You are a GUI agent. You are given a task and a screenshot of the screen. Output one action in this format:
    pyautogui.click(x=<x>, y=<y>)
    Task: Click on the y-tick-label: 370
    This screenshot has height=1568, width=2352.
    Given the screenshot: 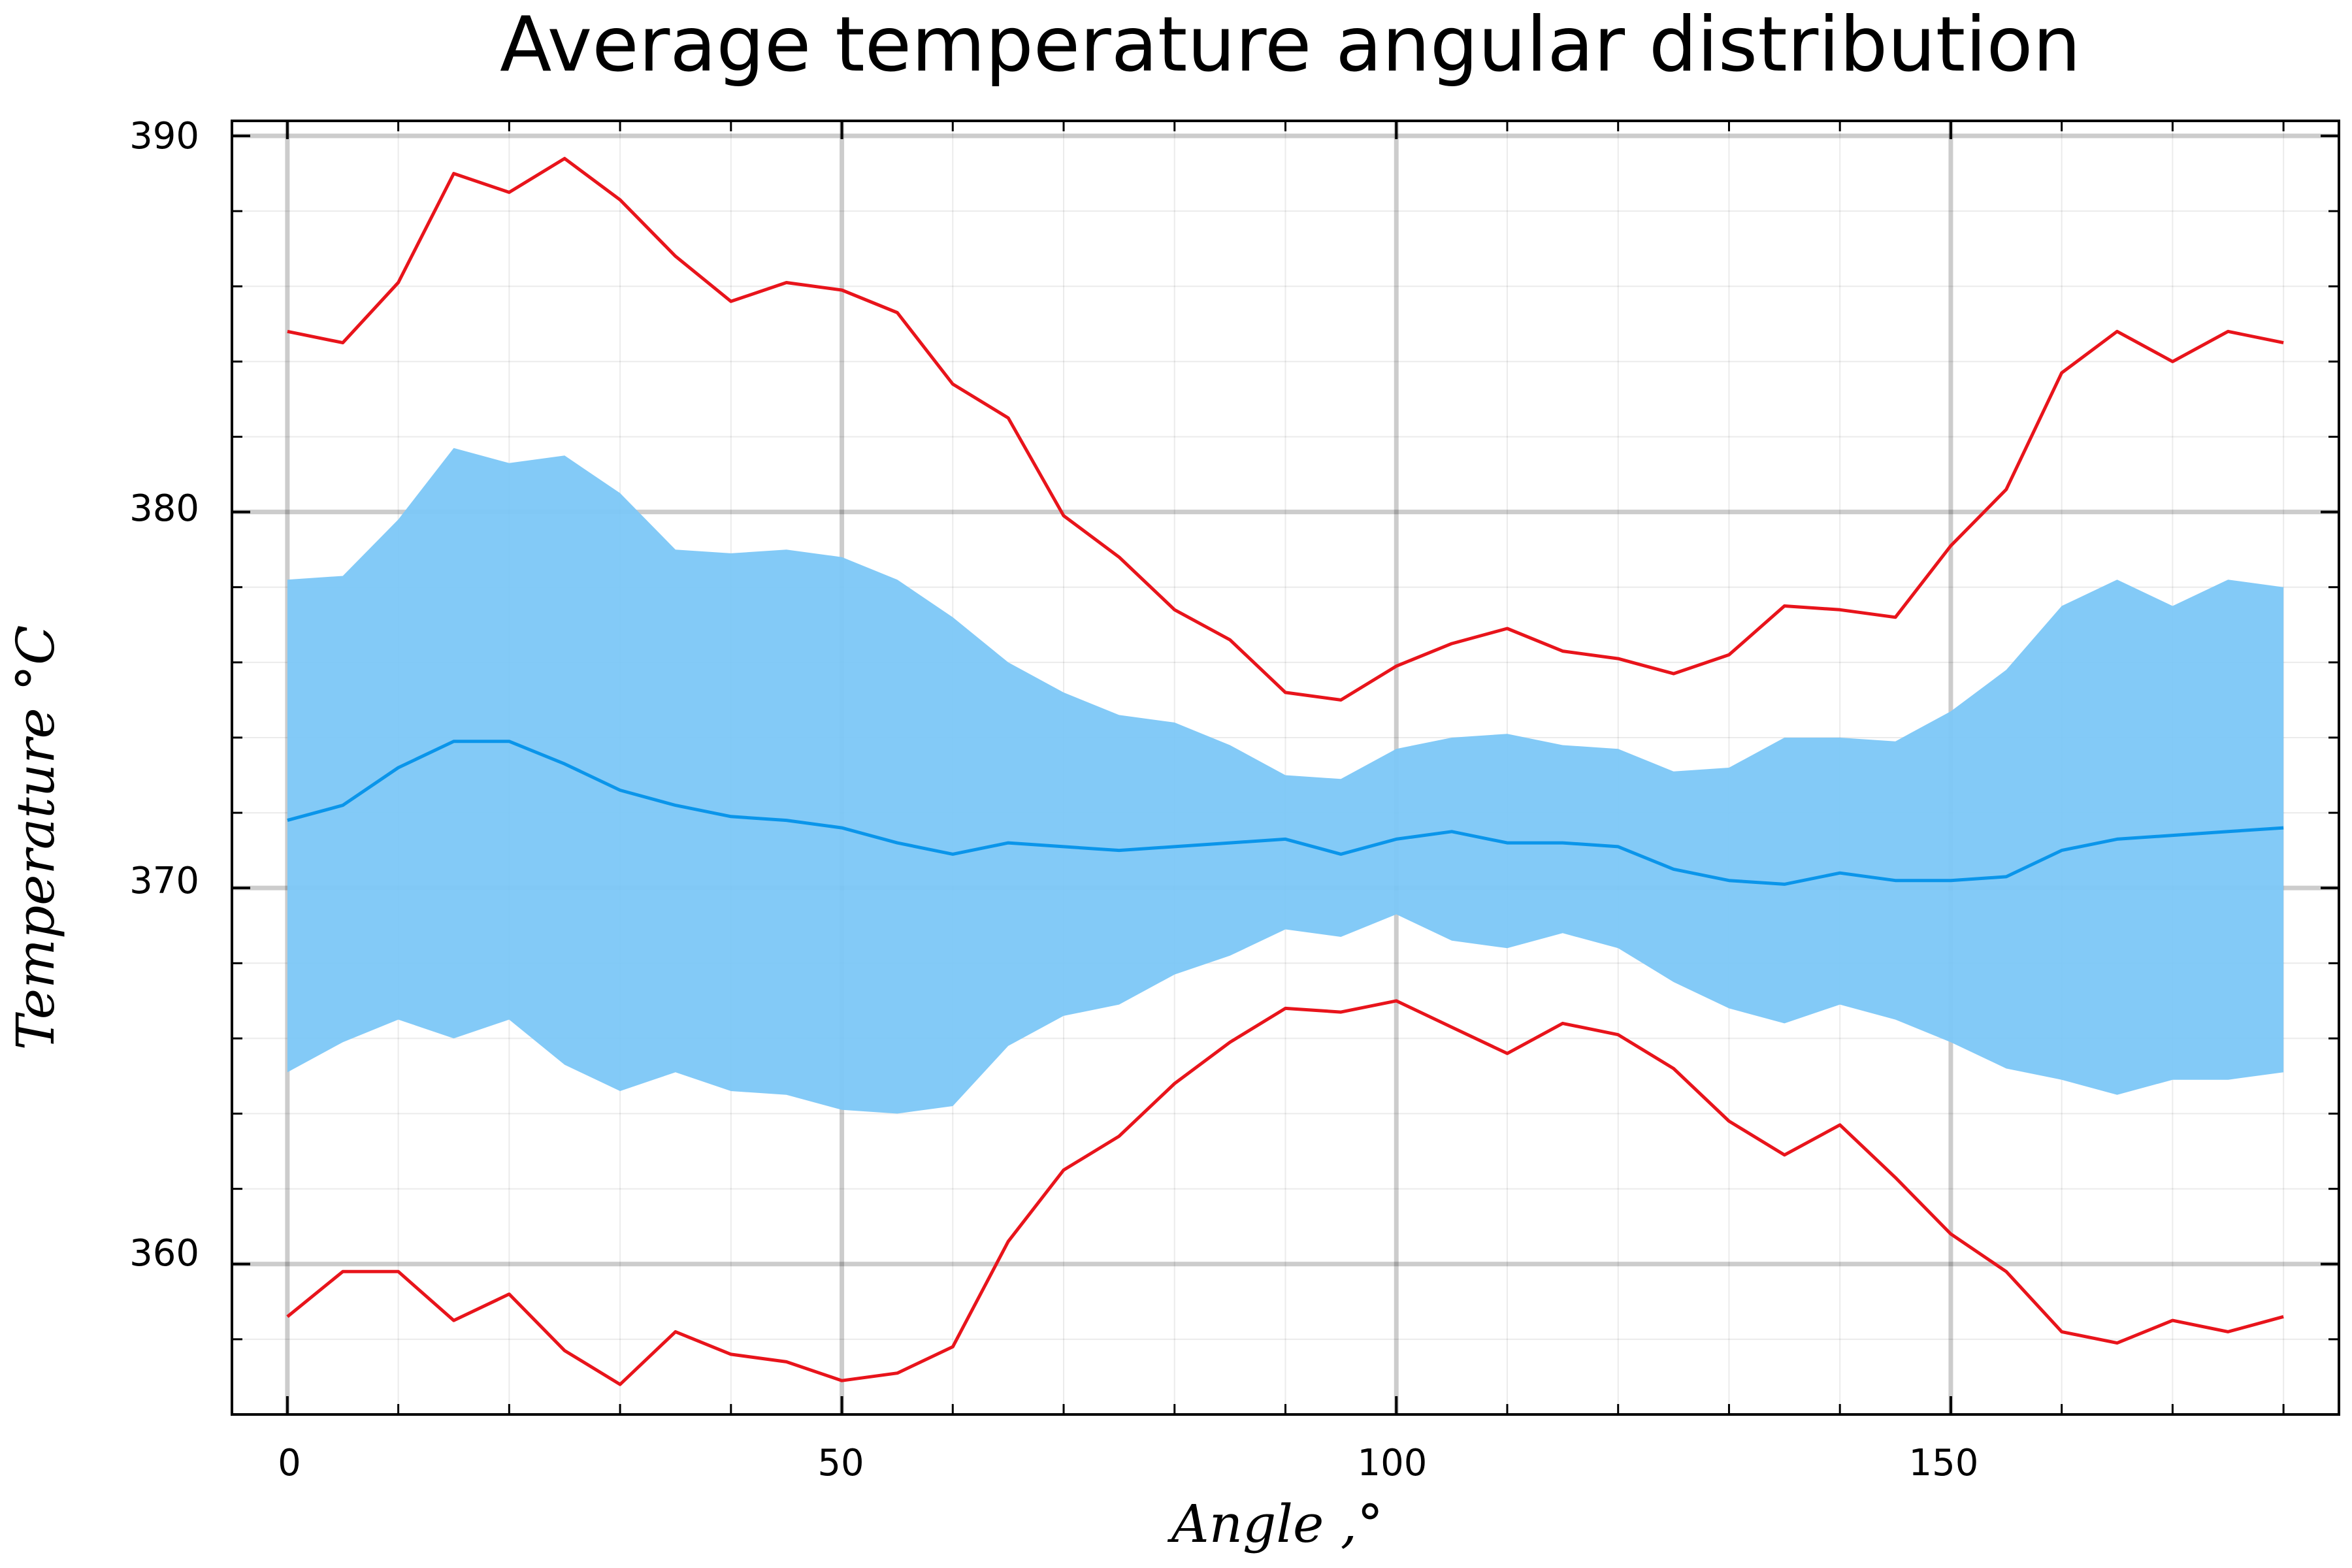 What is the action you would take?
    pyautogui.click(x=164, y=881)
    